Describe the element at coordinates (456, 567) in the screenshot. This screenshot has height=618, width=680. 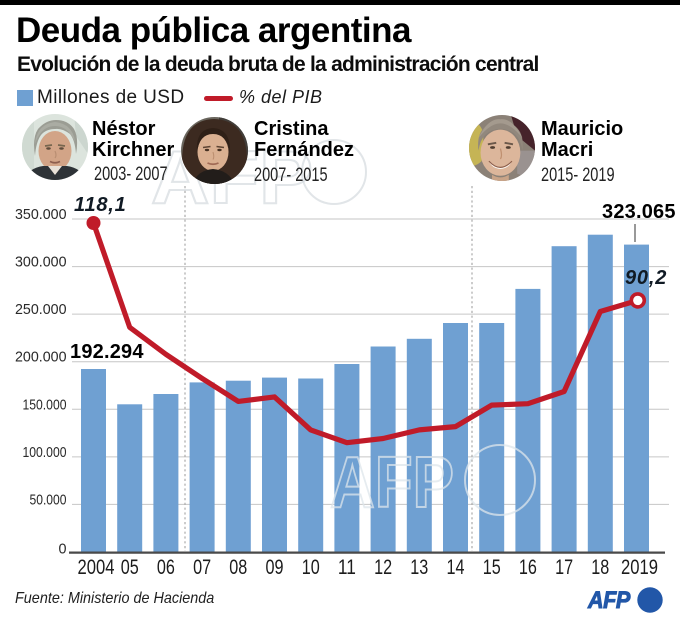
I see `svg-text: 14` at that location.